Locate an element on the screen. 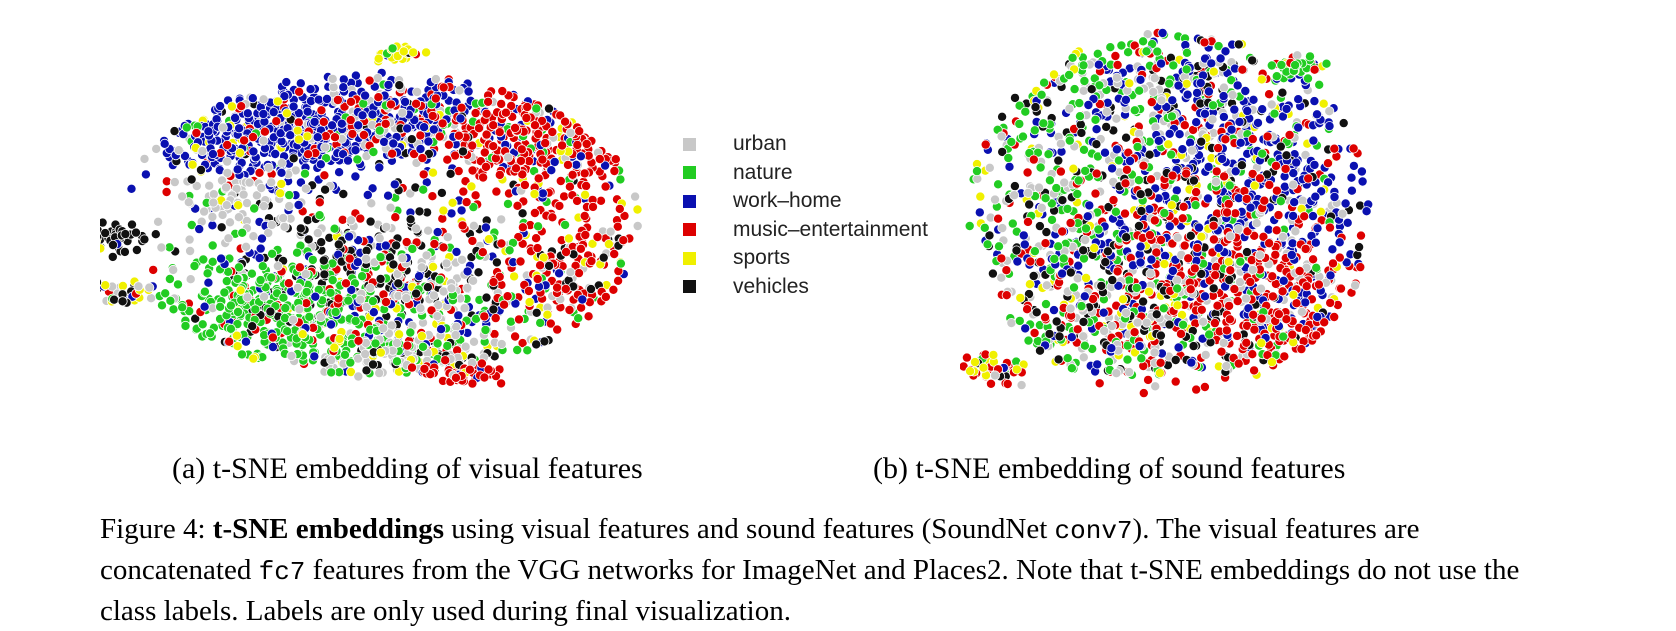 The image size is (1676, 631). legend-label-nature: nature is located at coordinates (763, 173).